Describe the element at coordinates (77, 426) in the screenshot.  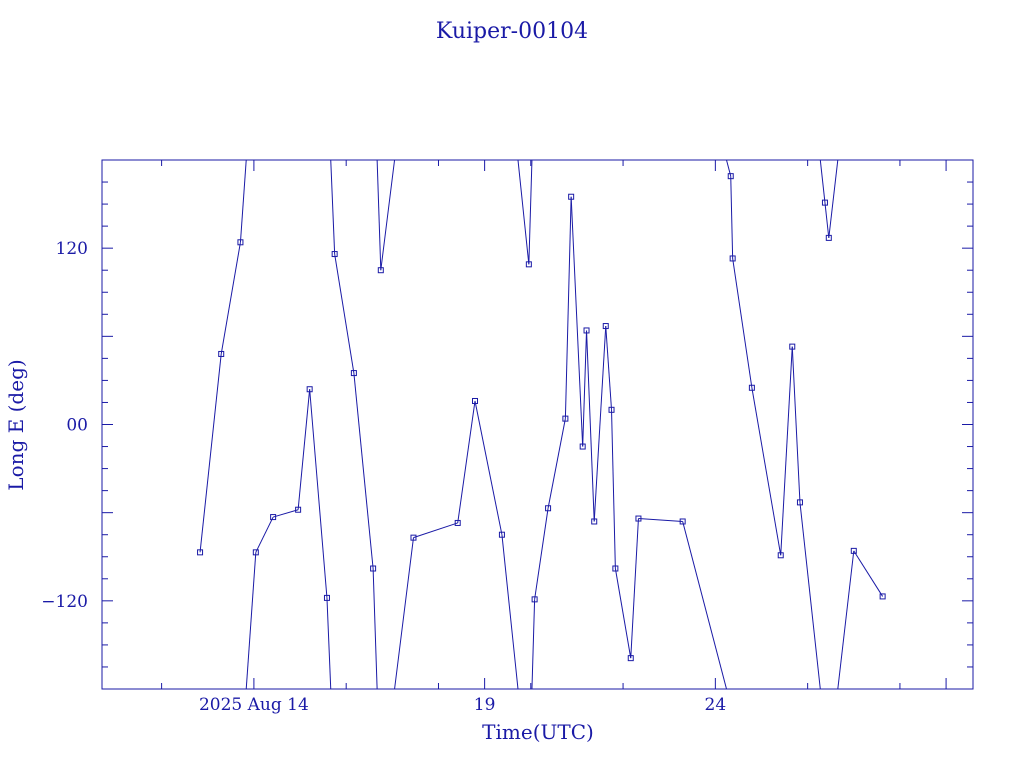
I see `y-tick-label: 00` at that location.